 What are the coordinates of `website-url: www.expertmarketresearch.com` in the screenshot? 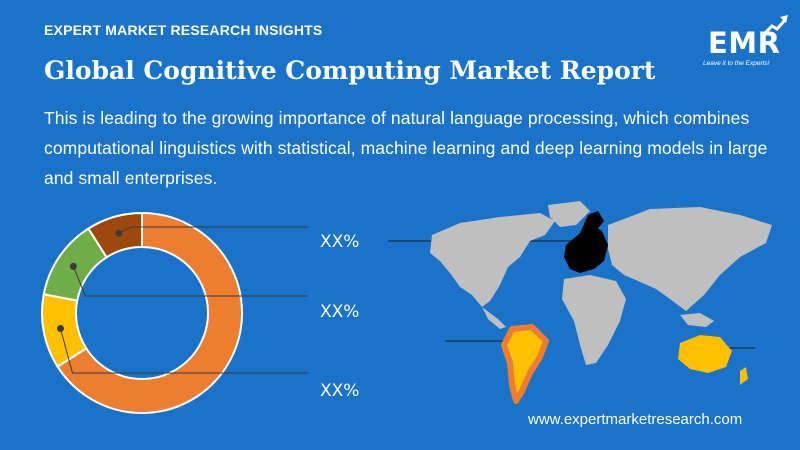 It's located at (635, 419).